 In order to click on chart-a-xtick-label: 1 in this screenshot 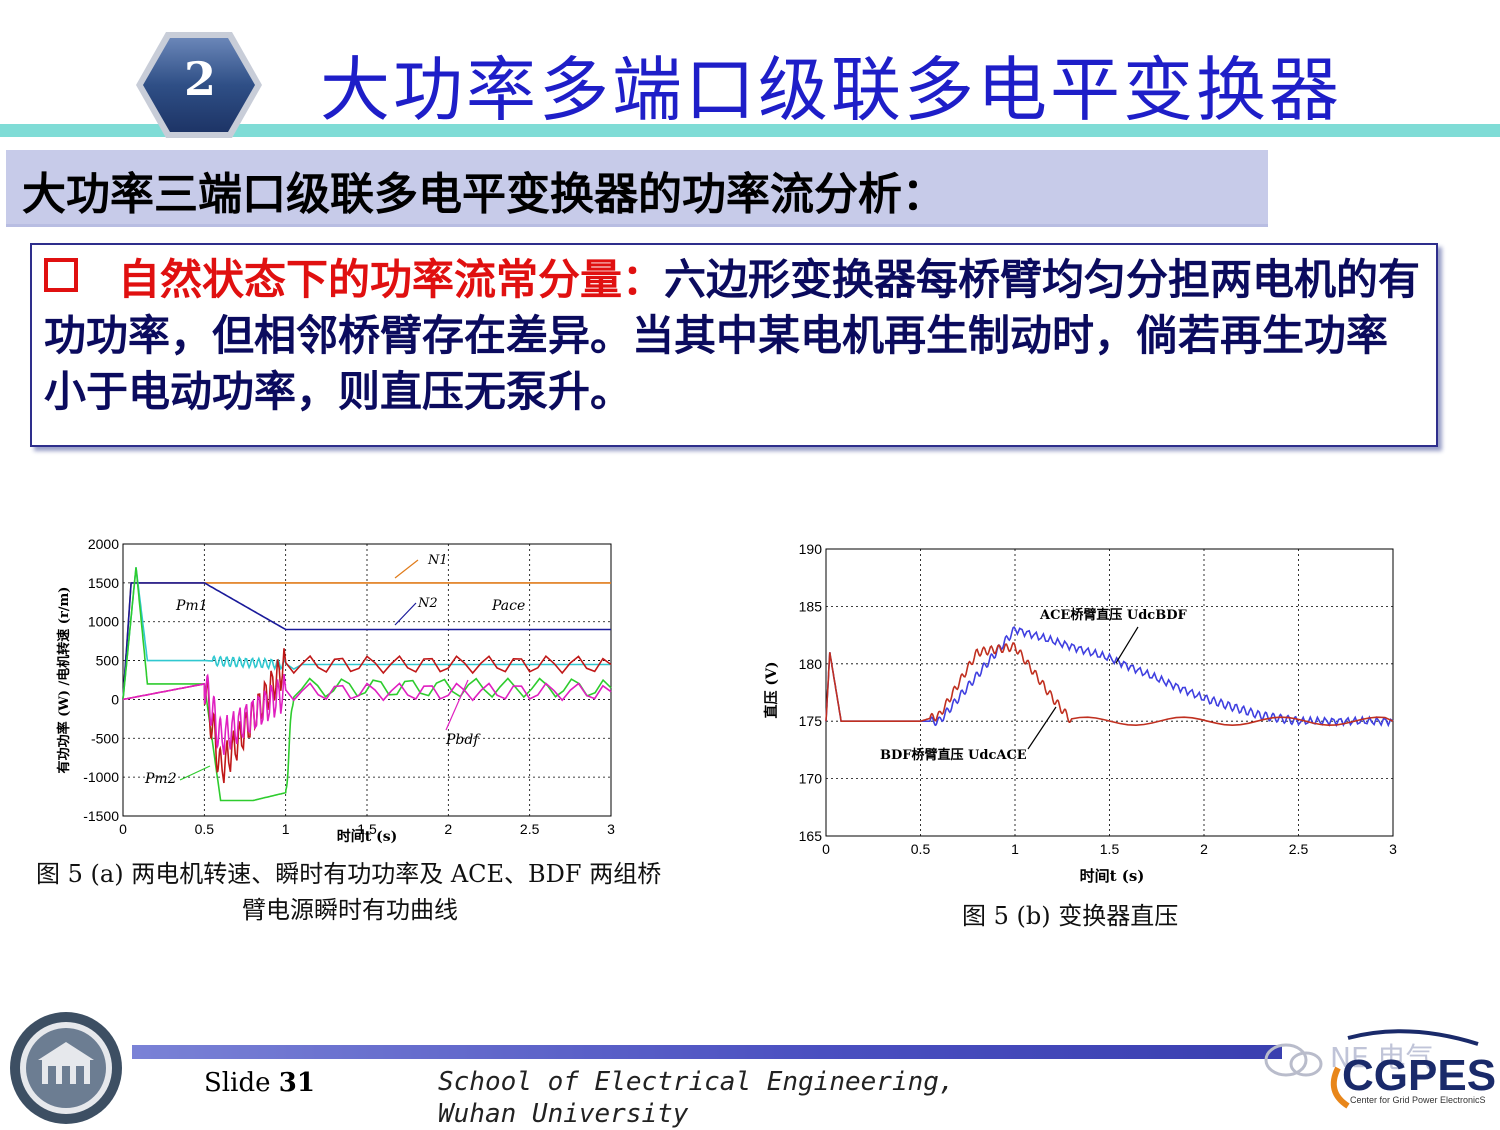, I will do `click(286, 829)`.